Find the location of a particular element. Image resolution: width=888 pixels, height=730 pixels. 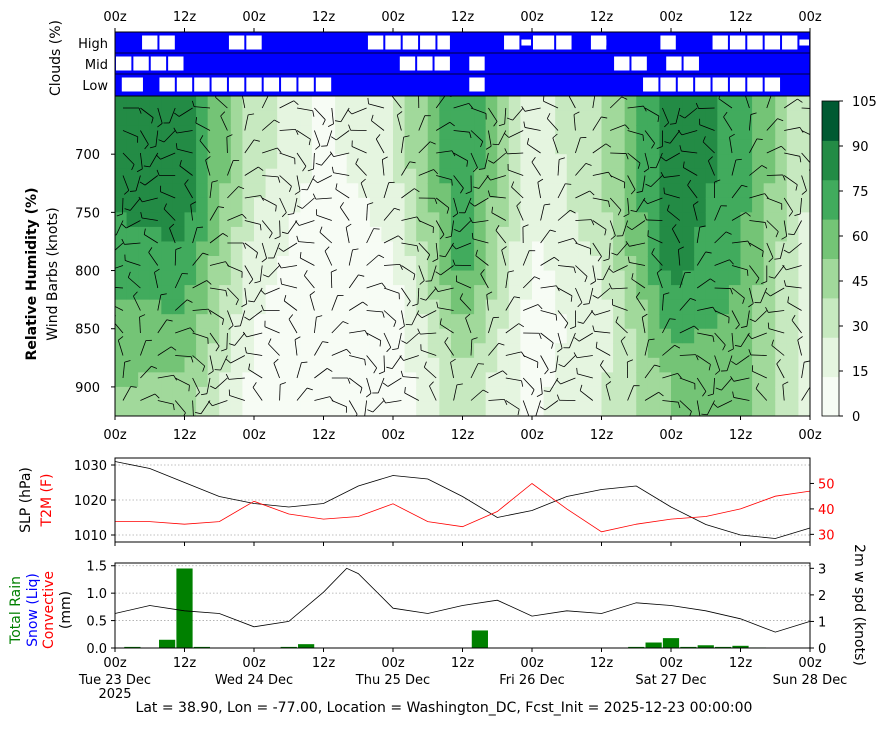

colorbar-tick-label: 0 is located at coordinates (856, 417).